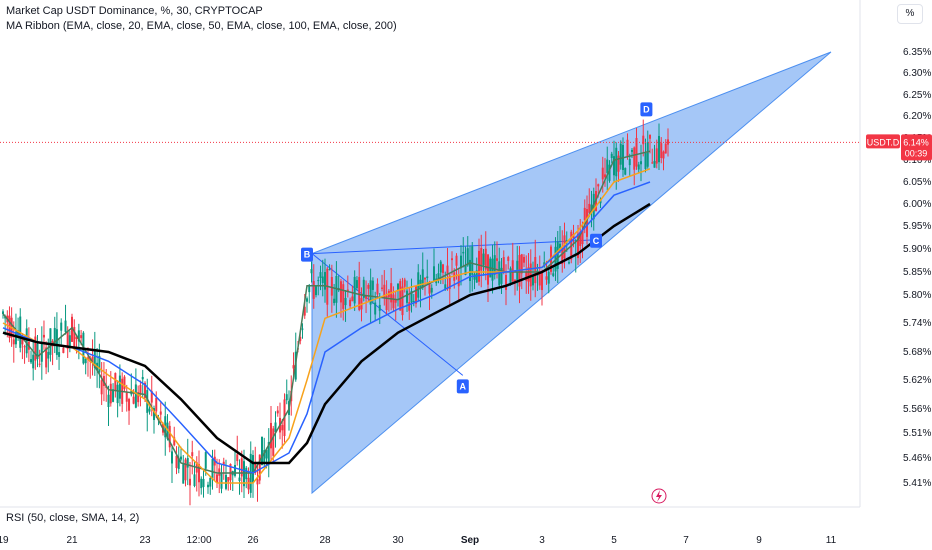 The image size is (932, 550). I want to click on x-tick-label: 11, so click(831, 540).